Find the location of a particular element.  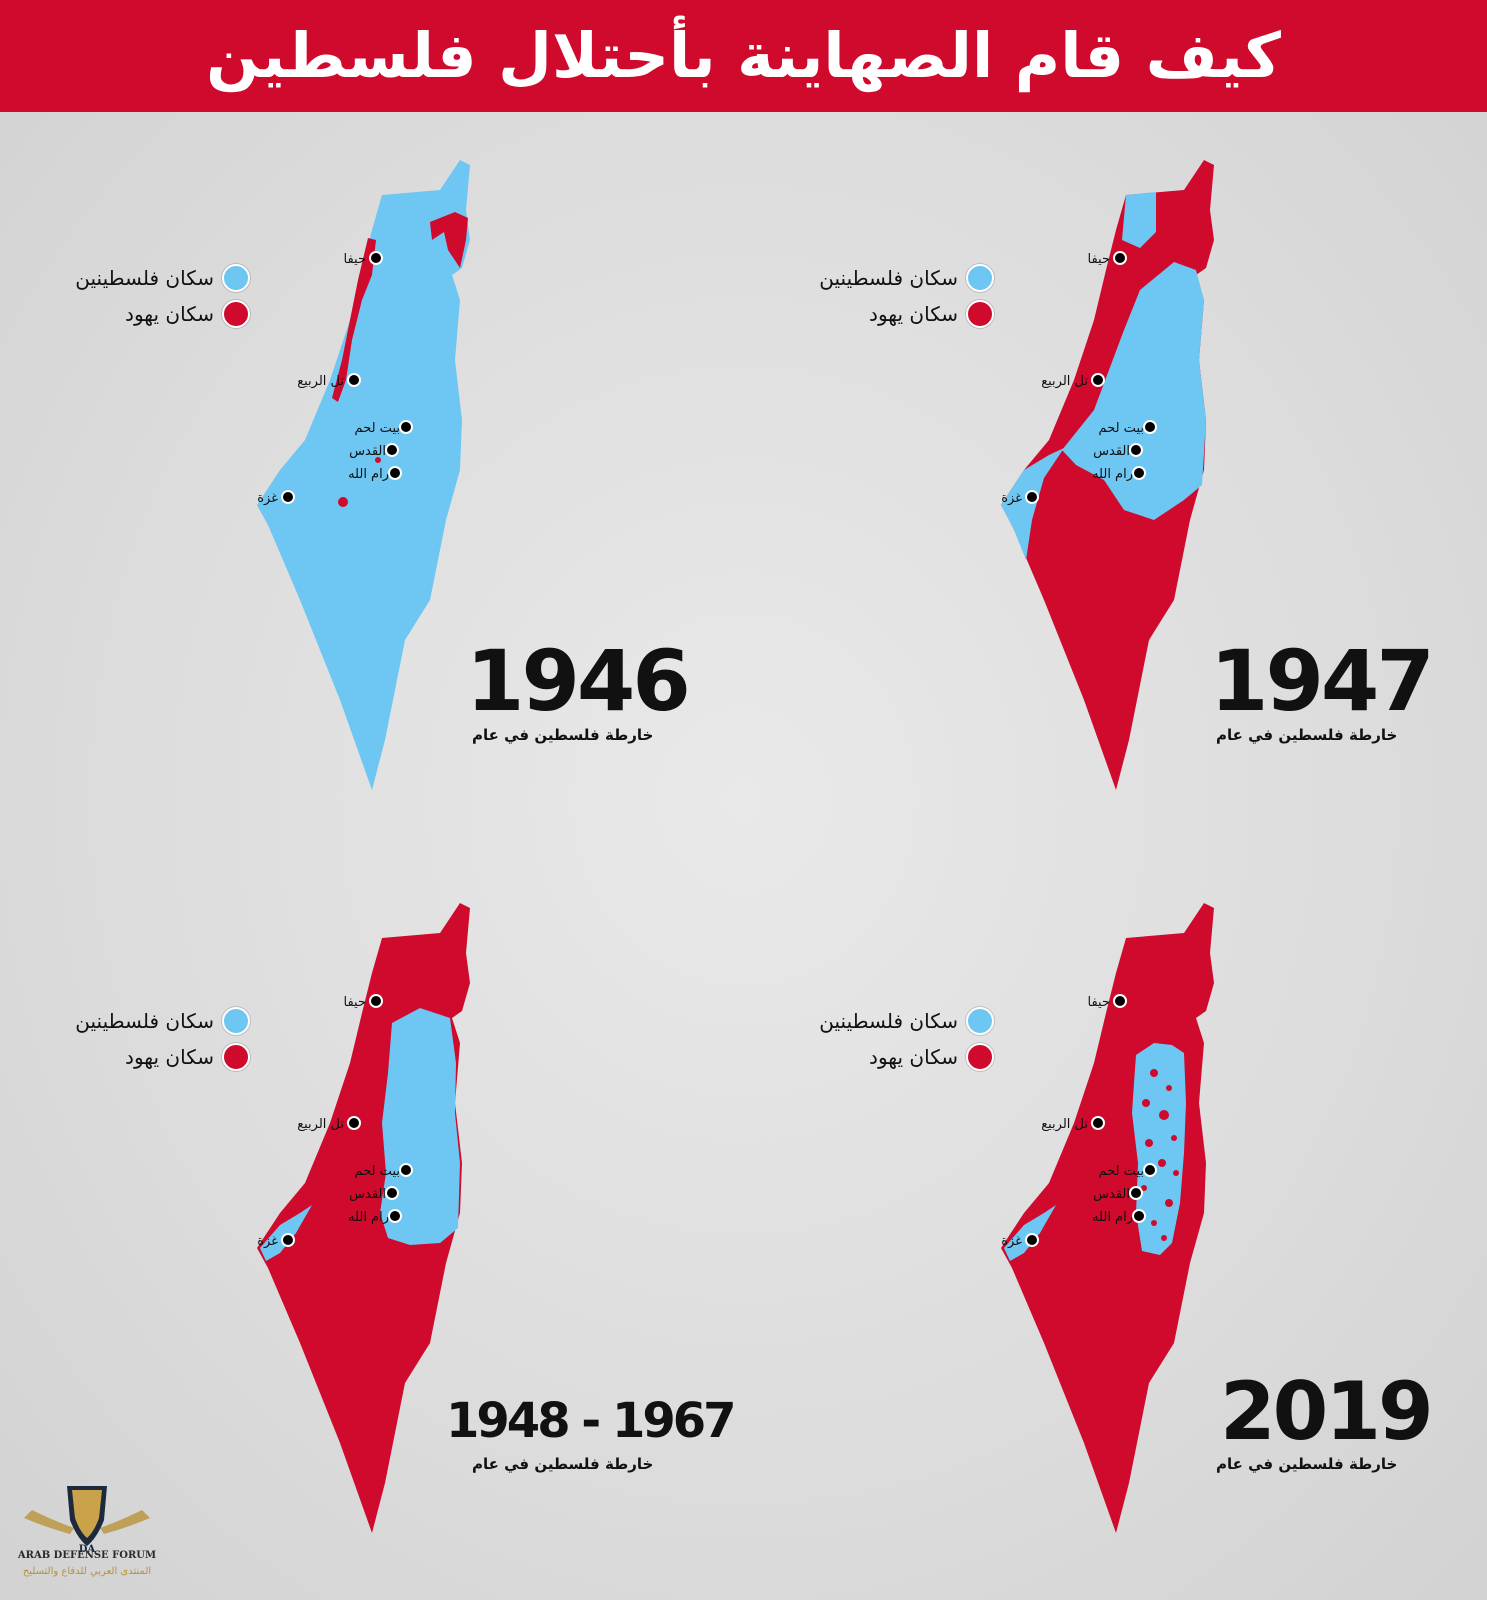

header-banner: كيف قام الصهاينة بأحتلال فلسطين is located at coordinates (743, 56).